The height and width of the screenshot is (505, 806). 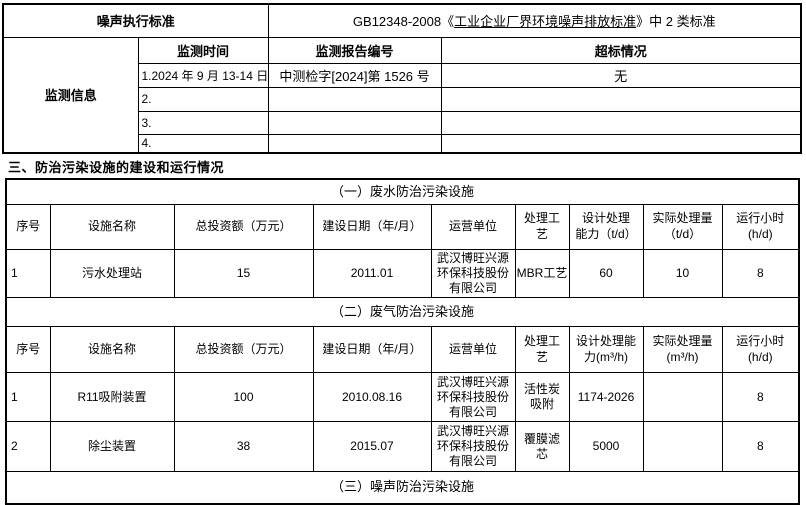 What do you see at coordinates (372, 273) in the screenshot?
I see `cell-build-date: 2011.01` at bounding box center [372, 273].